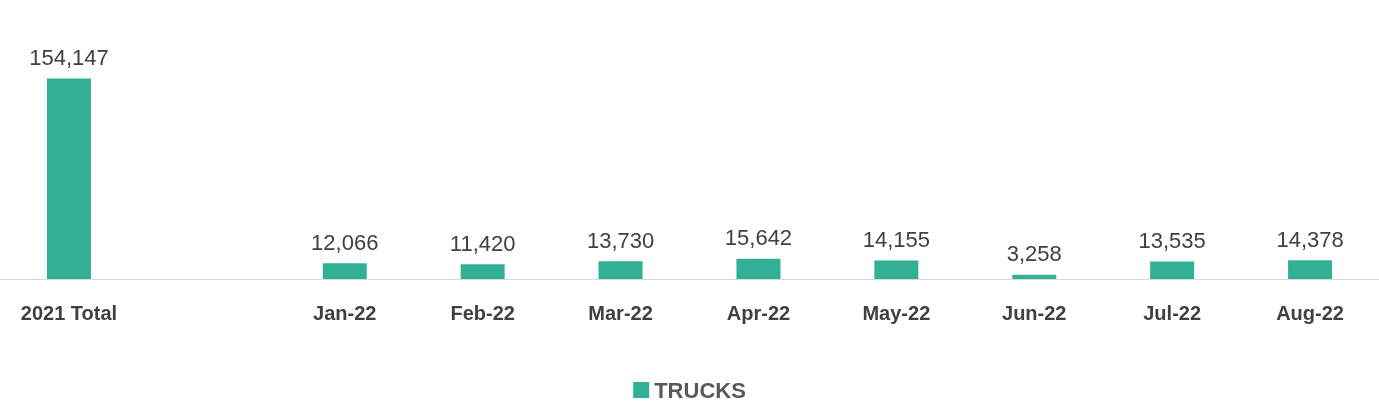  I want to click on x-tick-label: Aug-22, so click(1310, 313).